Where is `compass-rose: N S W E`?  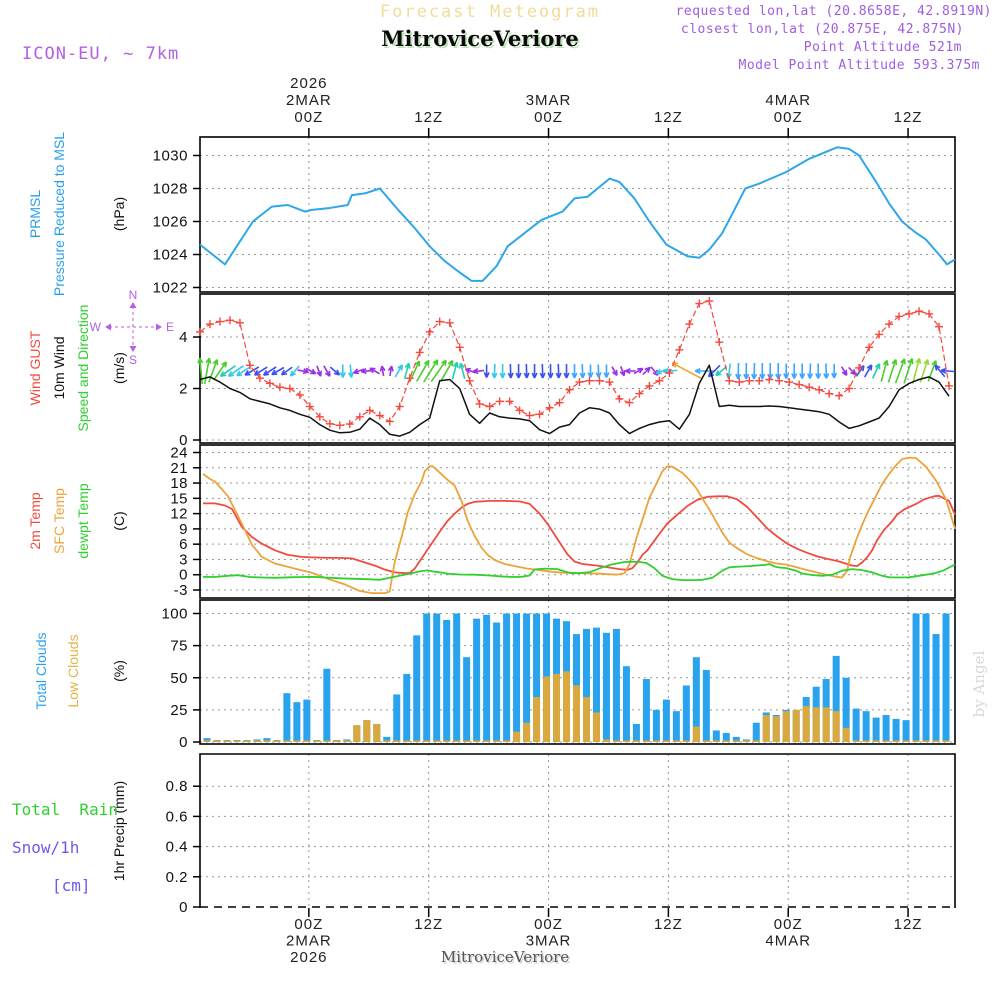 compass-rose: N S W E is located at coordinates (132, 327).